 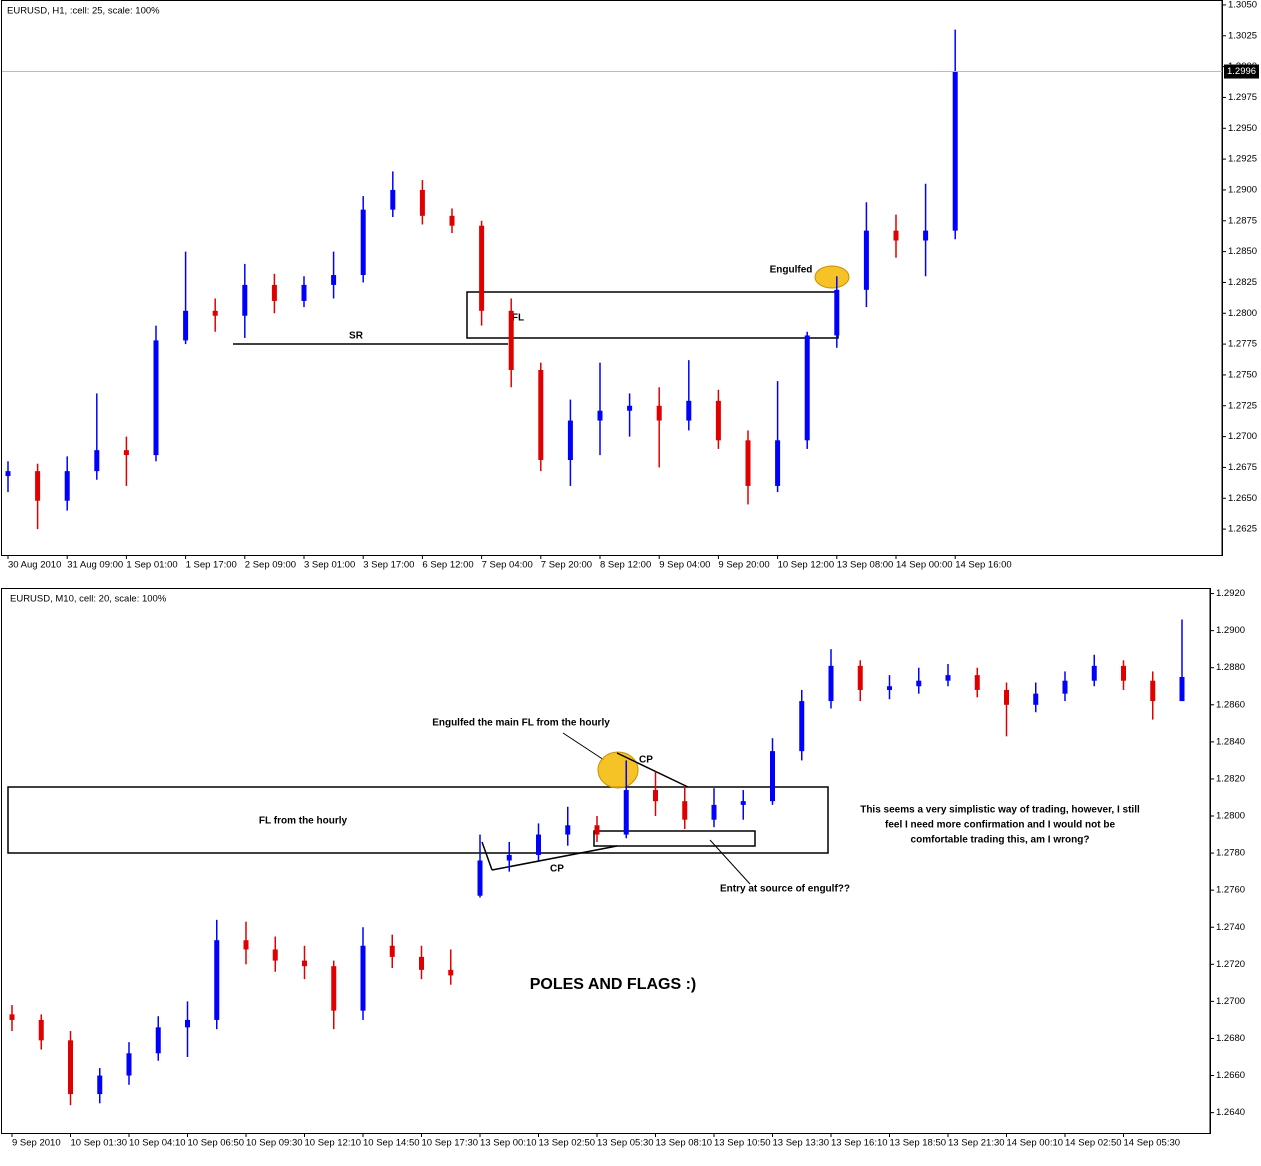 I want to click on x-tick-label: 1 Sep 01:00, so click(x=151, y=565).